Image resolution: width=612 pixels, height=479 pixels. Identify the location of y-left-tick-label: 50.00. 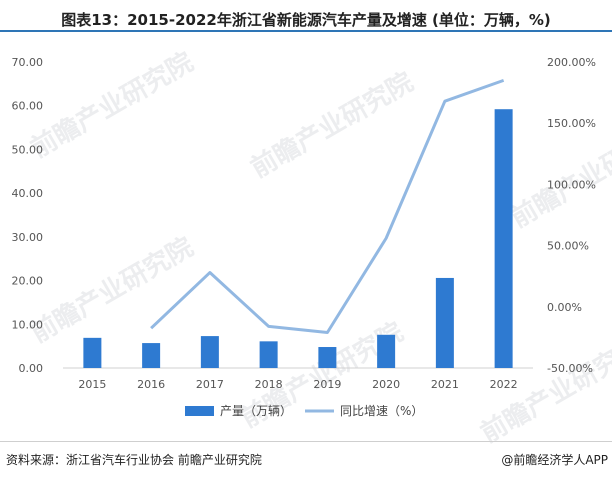
(28, 149).